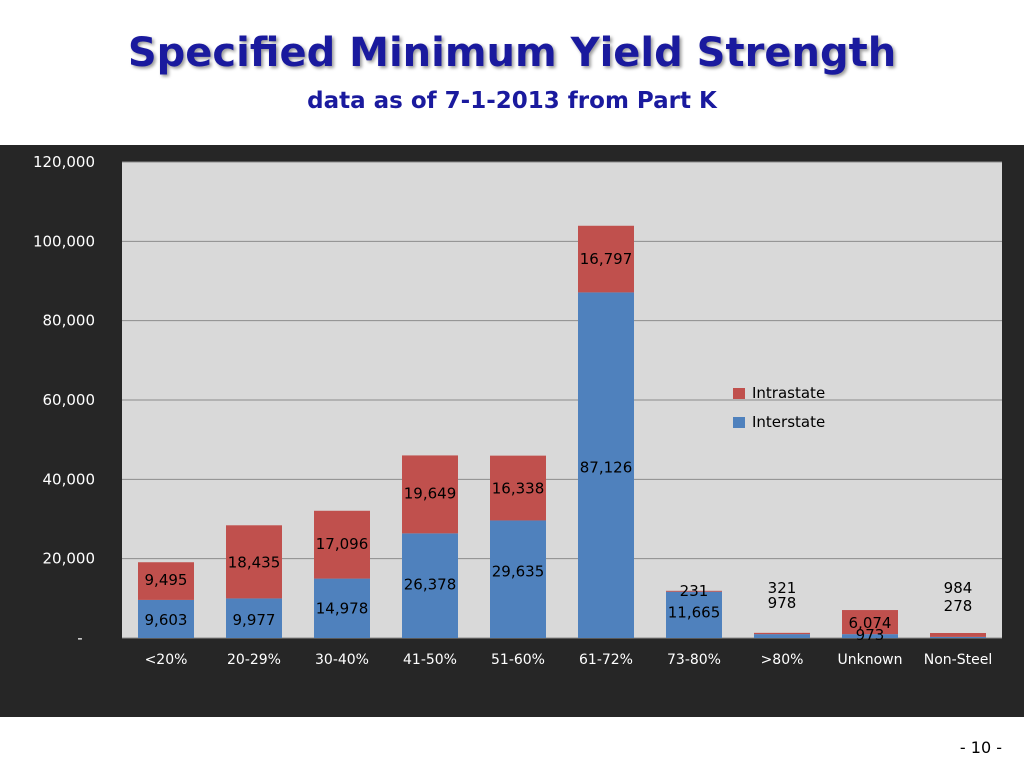 The image size is (1024, 768). I want to click on y-tick-label: -, so click(79, 638).